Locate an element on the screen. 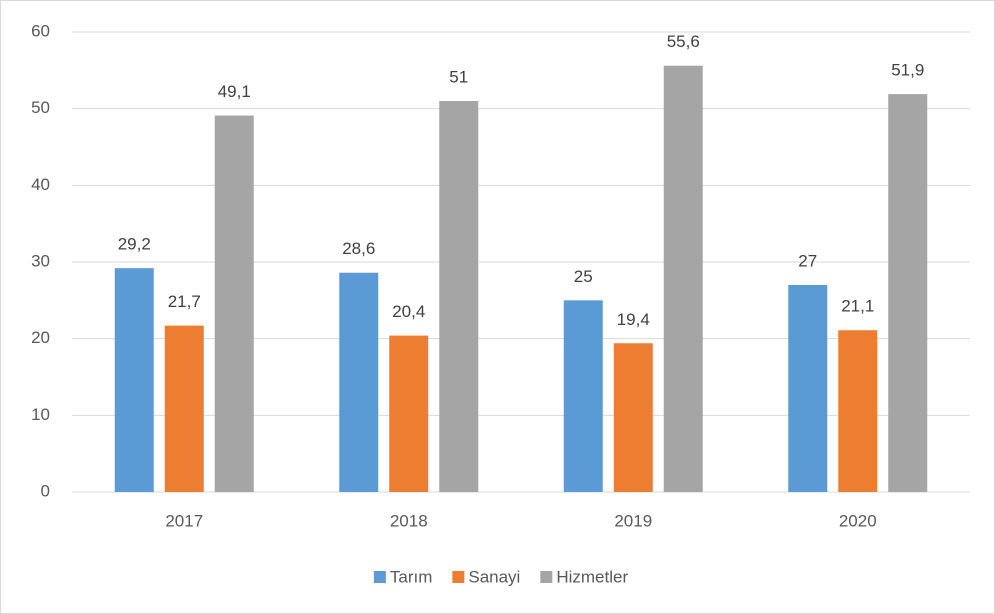 The height and width of the screenshot is (614, 995). data-label: 49,1 is located at coordinates (234, 91).